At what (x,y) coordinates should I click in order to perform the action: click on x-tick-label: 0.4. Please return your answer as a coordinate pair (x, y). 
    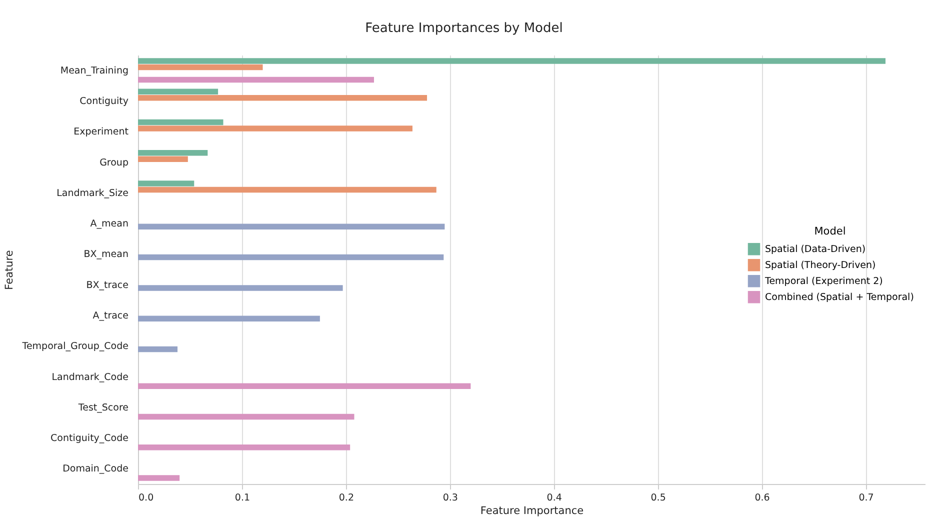
    Looking at the image, I should click on (554, 498).